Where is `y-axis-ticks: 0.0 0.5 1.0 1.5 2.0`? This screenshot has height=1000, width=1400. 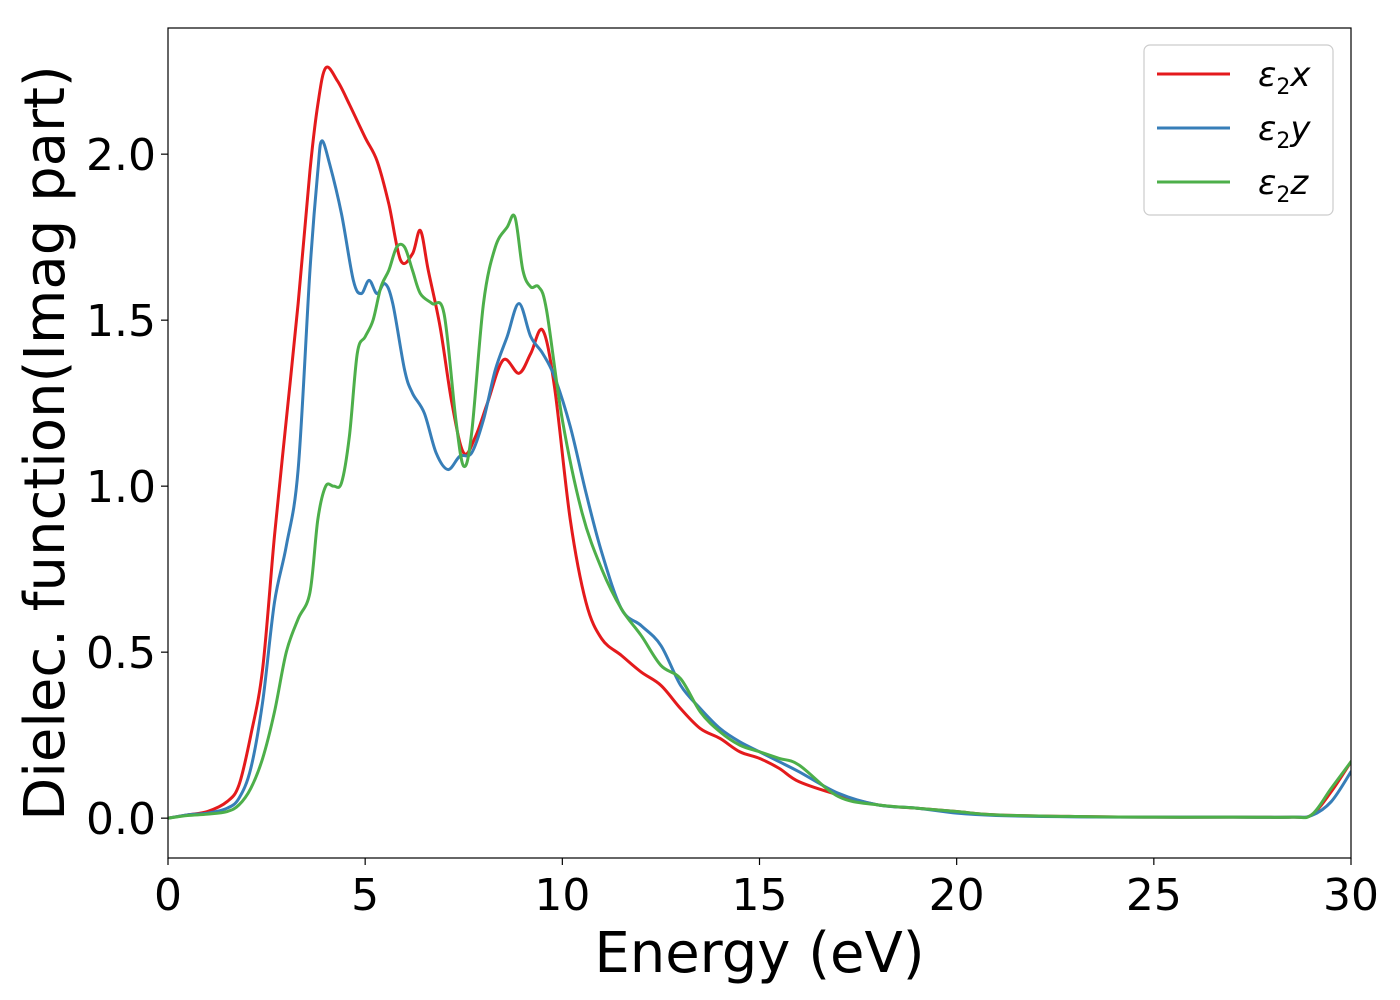
y-axis-ticks: 0.0 0.5 1.0 1.5 2.0 is located at coordinates (127, 487).